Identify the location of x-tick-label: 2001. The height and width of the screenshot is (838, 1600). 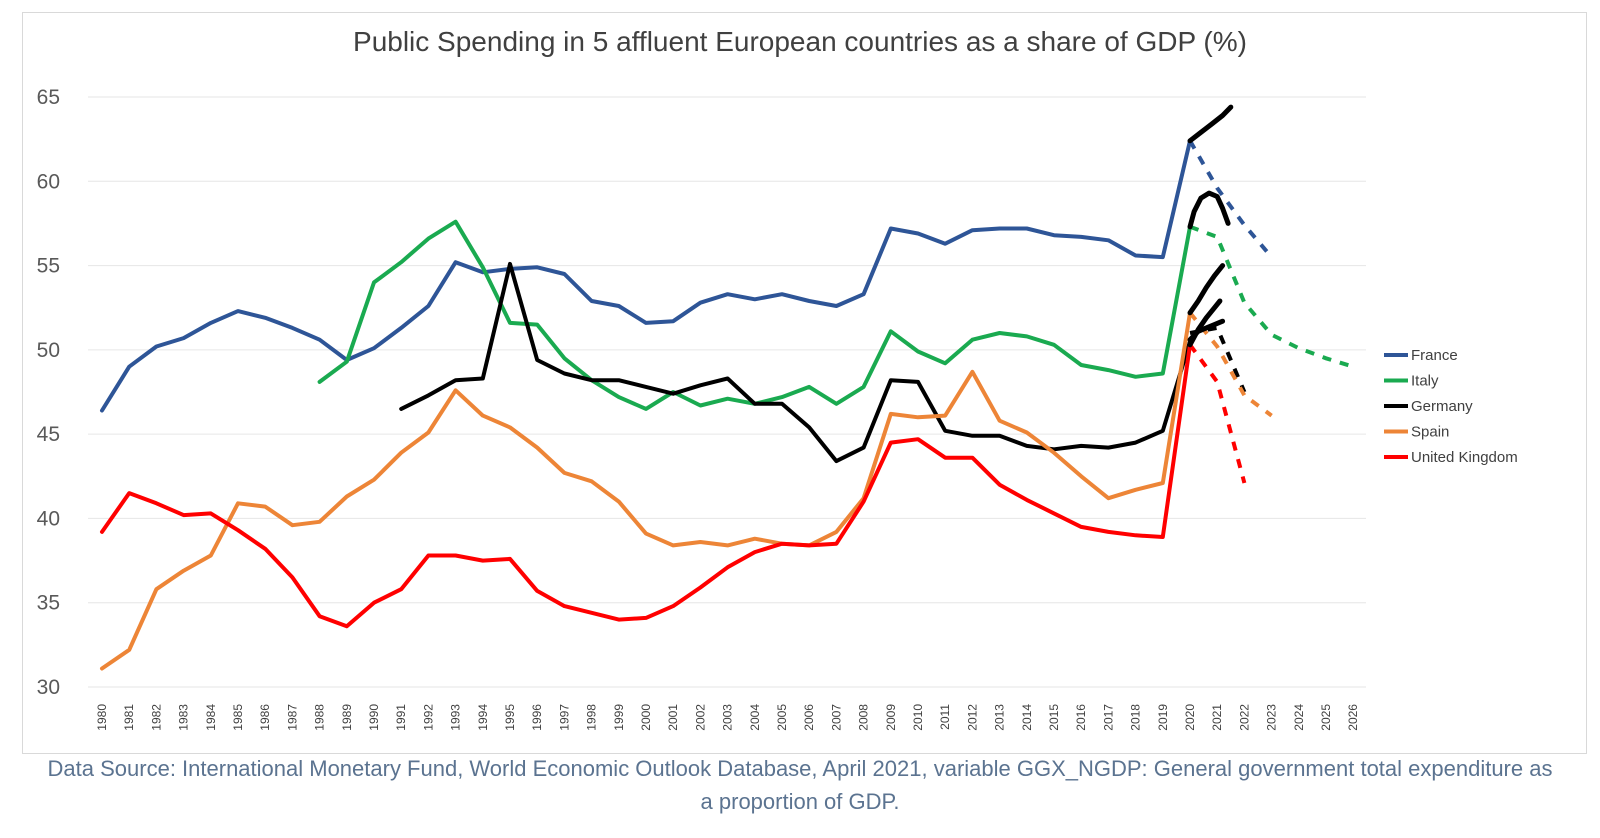
(673, 717).